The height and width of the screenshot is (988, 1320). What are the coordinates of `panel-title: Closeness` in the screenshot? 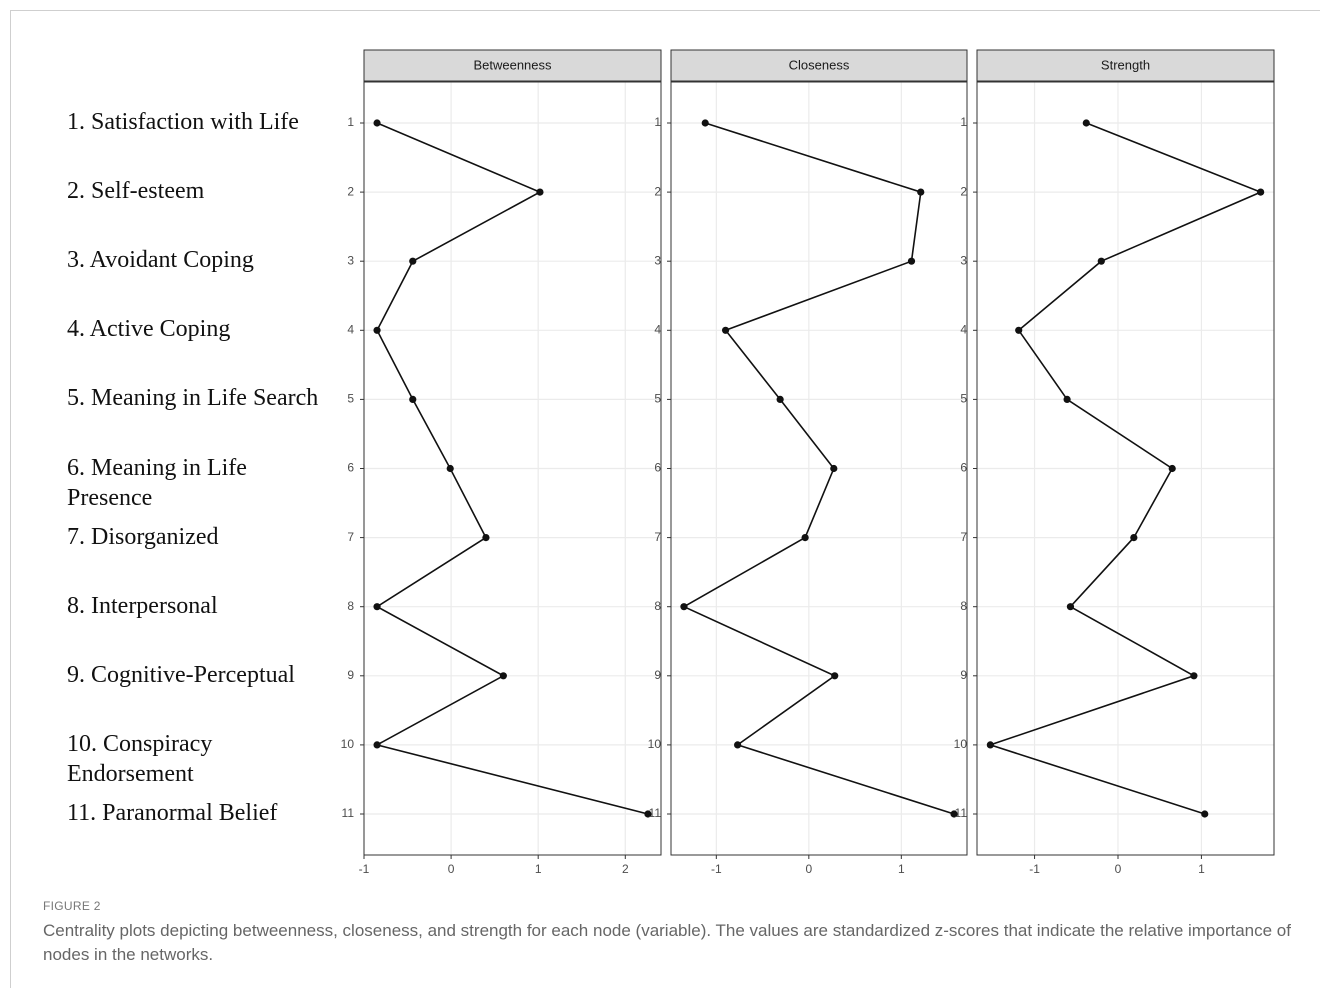 It's located at (819, 64).